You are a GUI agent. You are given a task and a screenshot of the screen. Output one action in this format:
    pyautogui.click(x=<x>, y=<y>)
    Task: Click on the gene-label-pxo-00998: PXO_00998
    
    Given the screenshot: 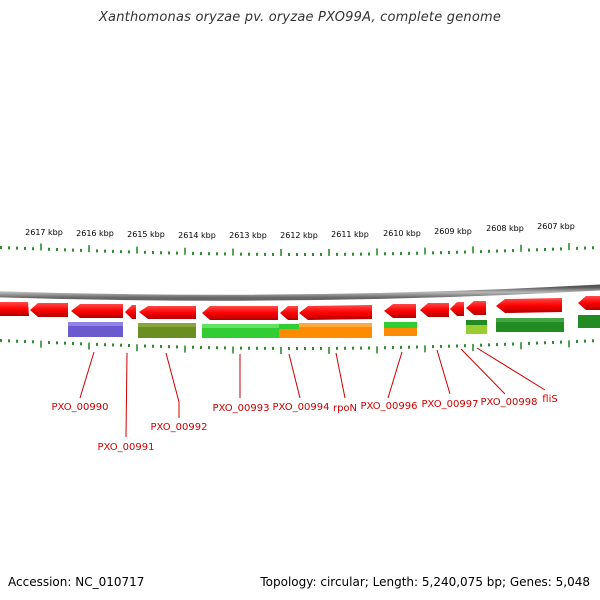 What is the action you would take?
    pyautogui.click(x=509, y=402)
    